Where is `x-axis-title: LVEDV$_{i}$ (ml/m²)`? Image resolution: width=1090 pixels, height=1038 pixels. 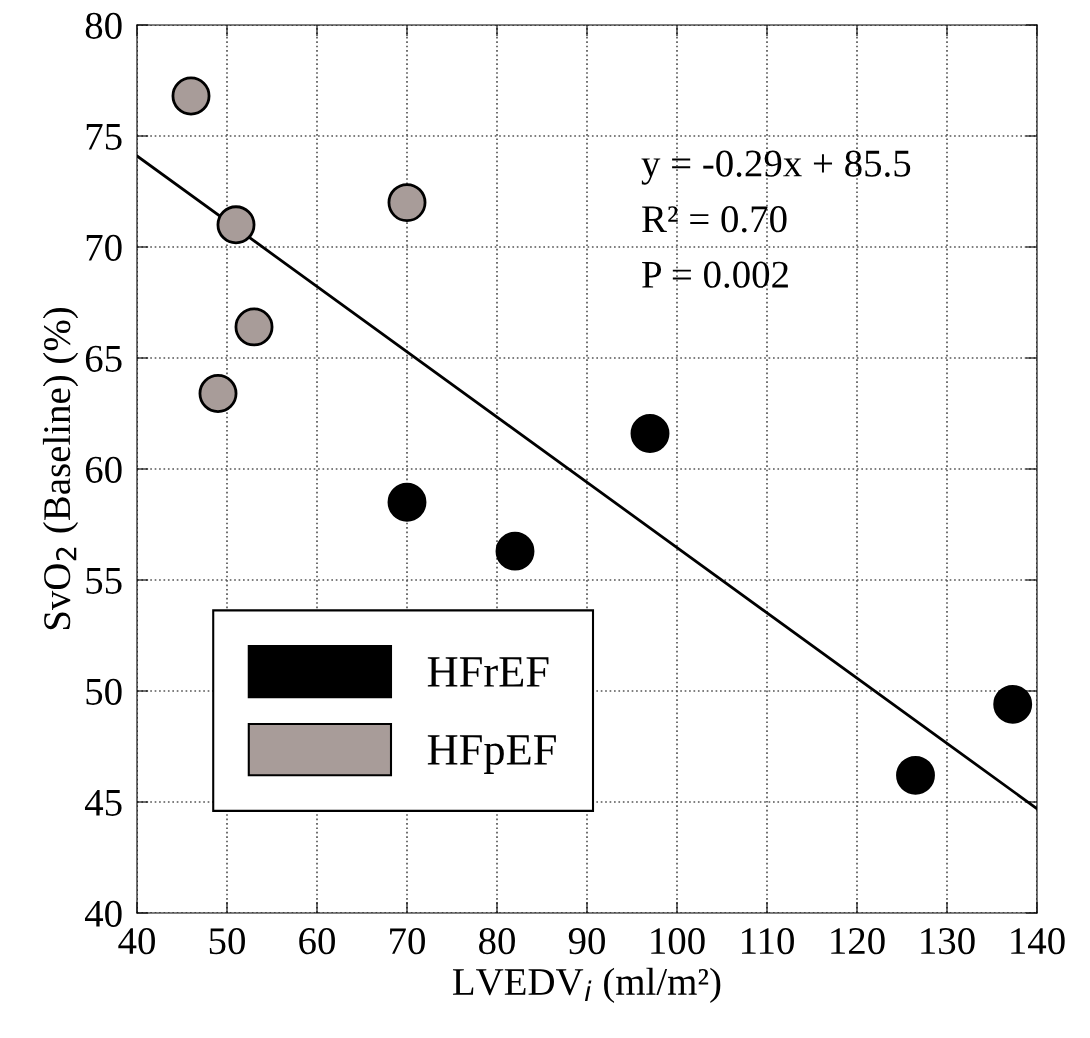
x-axis-title: LVEDV$_{i}$ (ml/m²) is located at coordinates (586, 985).